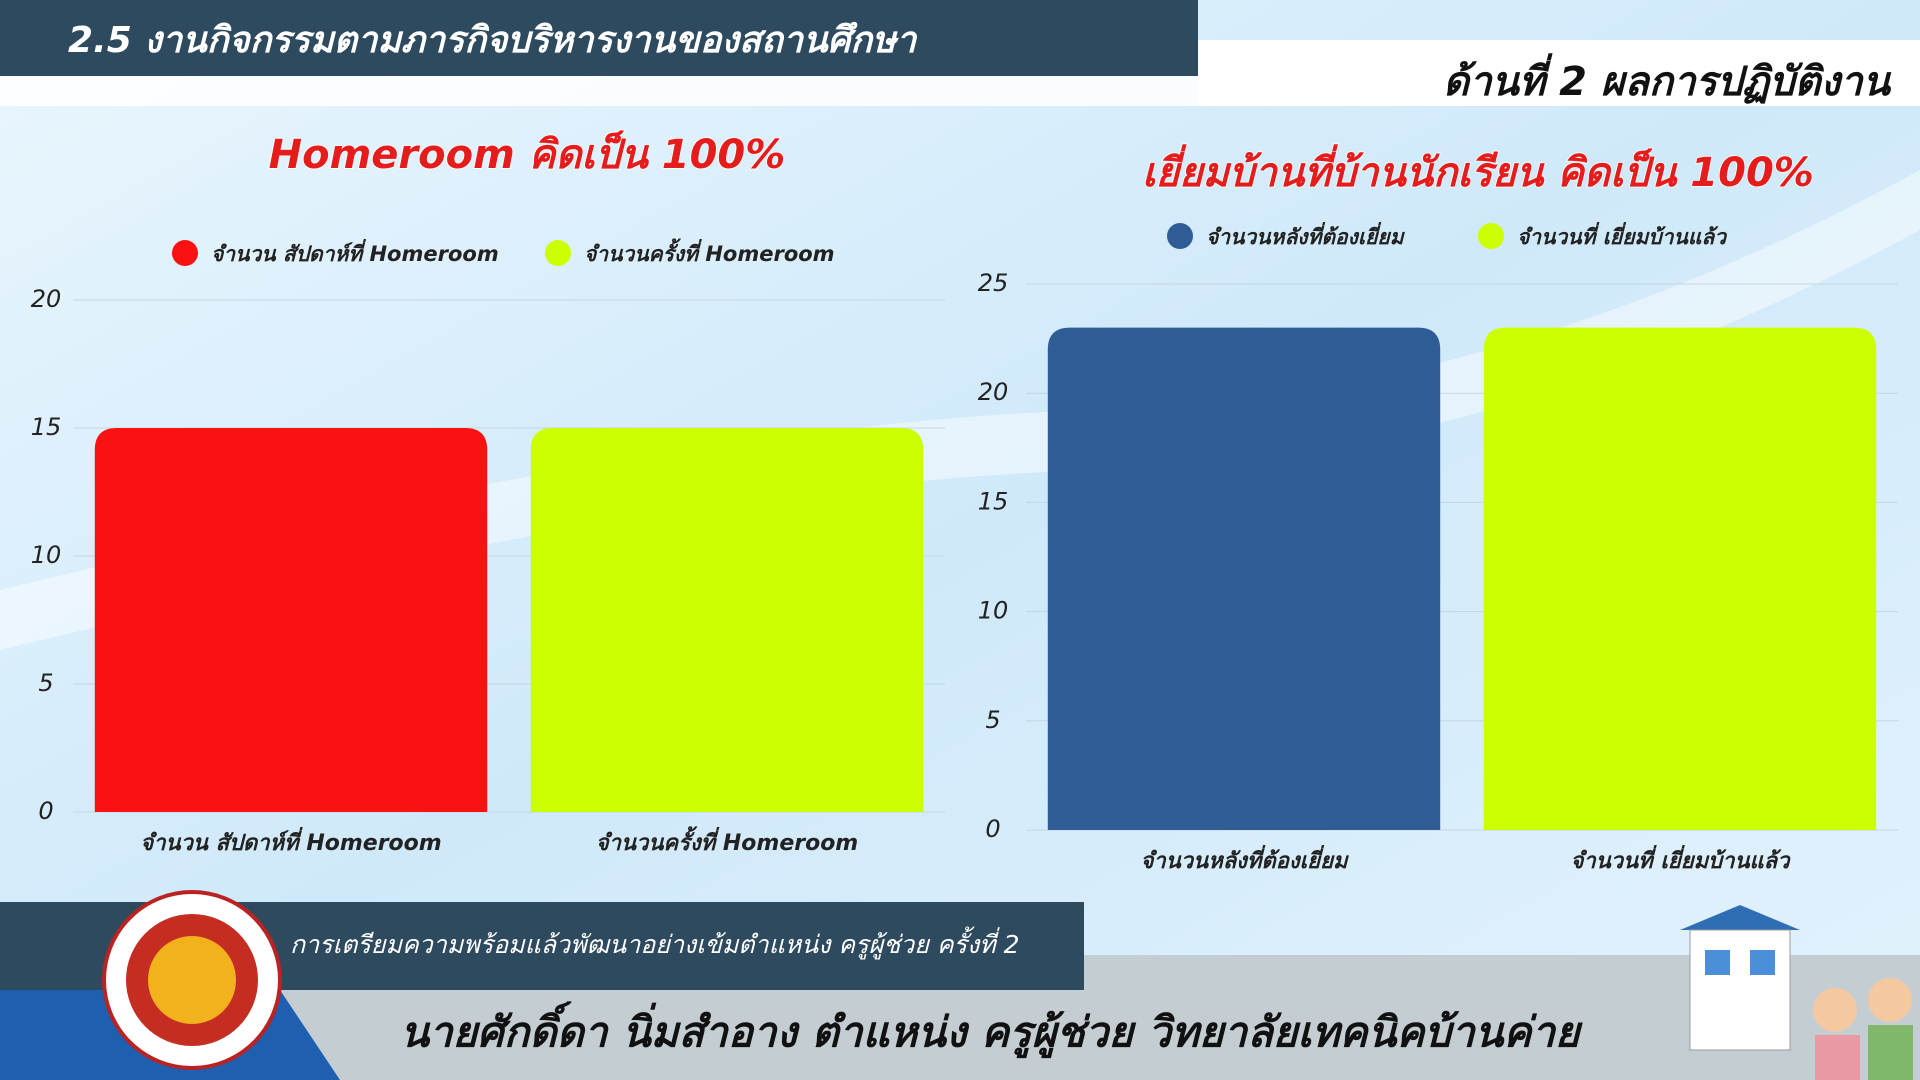 This screenshot has height=1080, width=1920. I want to click on header-subtitle: ด้านที่ 2 ผลการปฏิบัติงาน, so click(1667, 79).